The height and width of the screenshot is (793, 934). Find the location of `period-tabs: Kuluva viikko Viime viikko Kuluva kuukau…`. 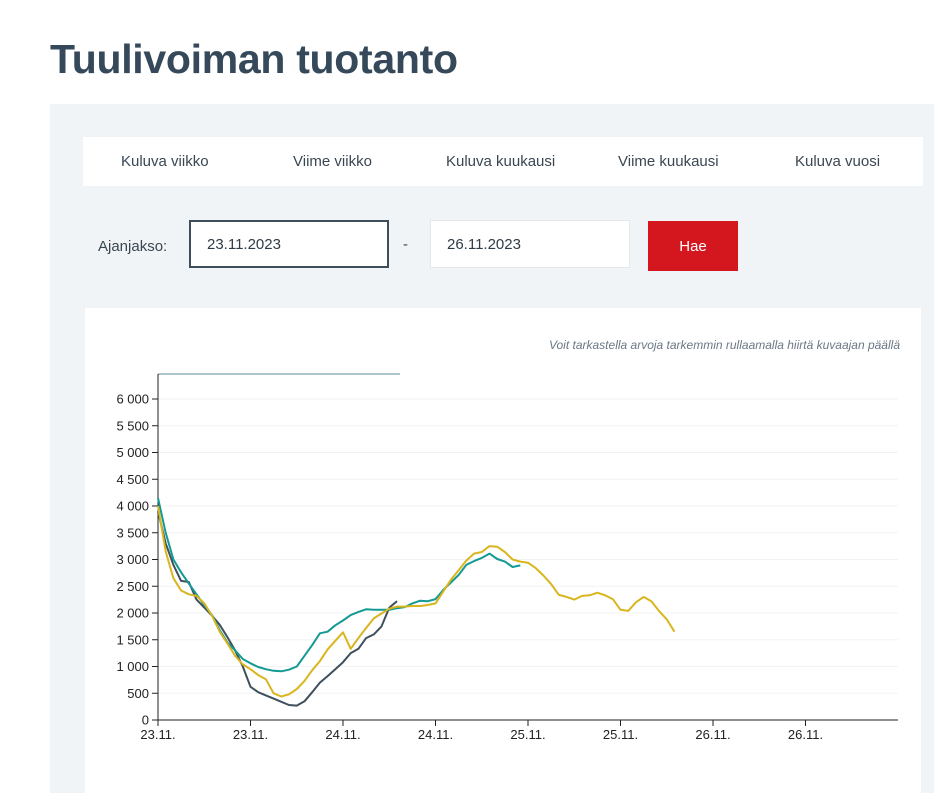

period-tabs: Kuluva viikko Viime viikko Kuluva kuukau… is located at coordinates (503, 161).